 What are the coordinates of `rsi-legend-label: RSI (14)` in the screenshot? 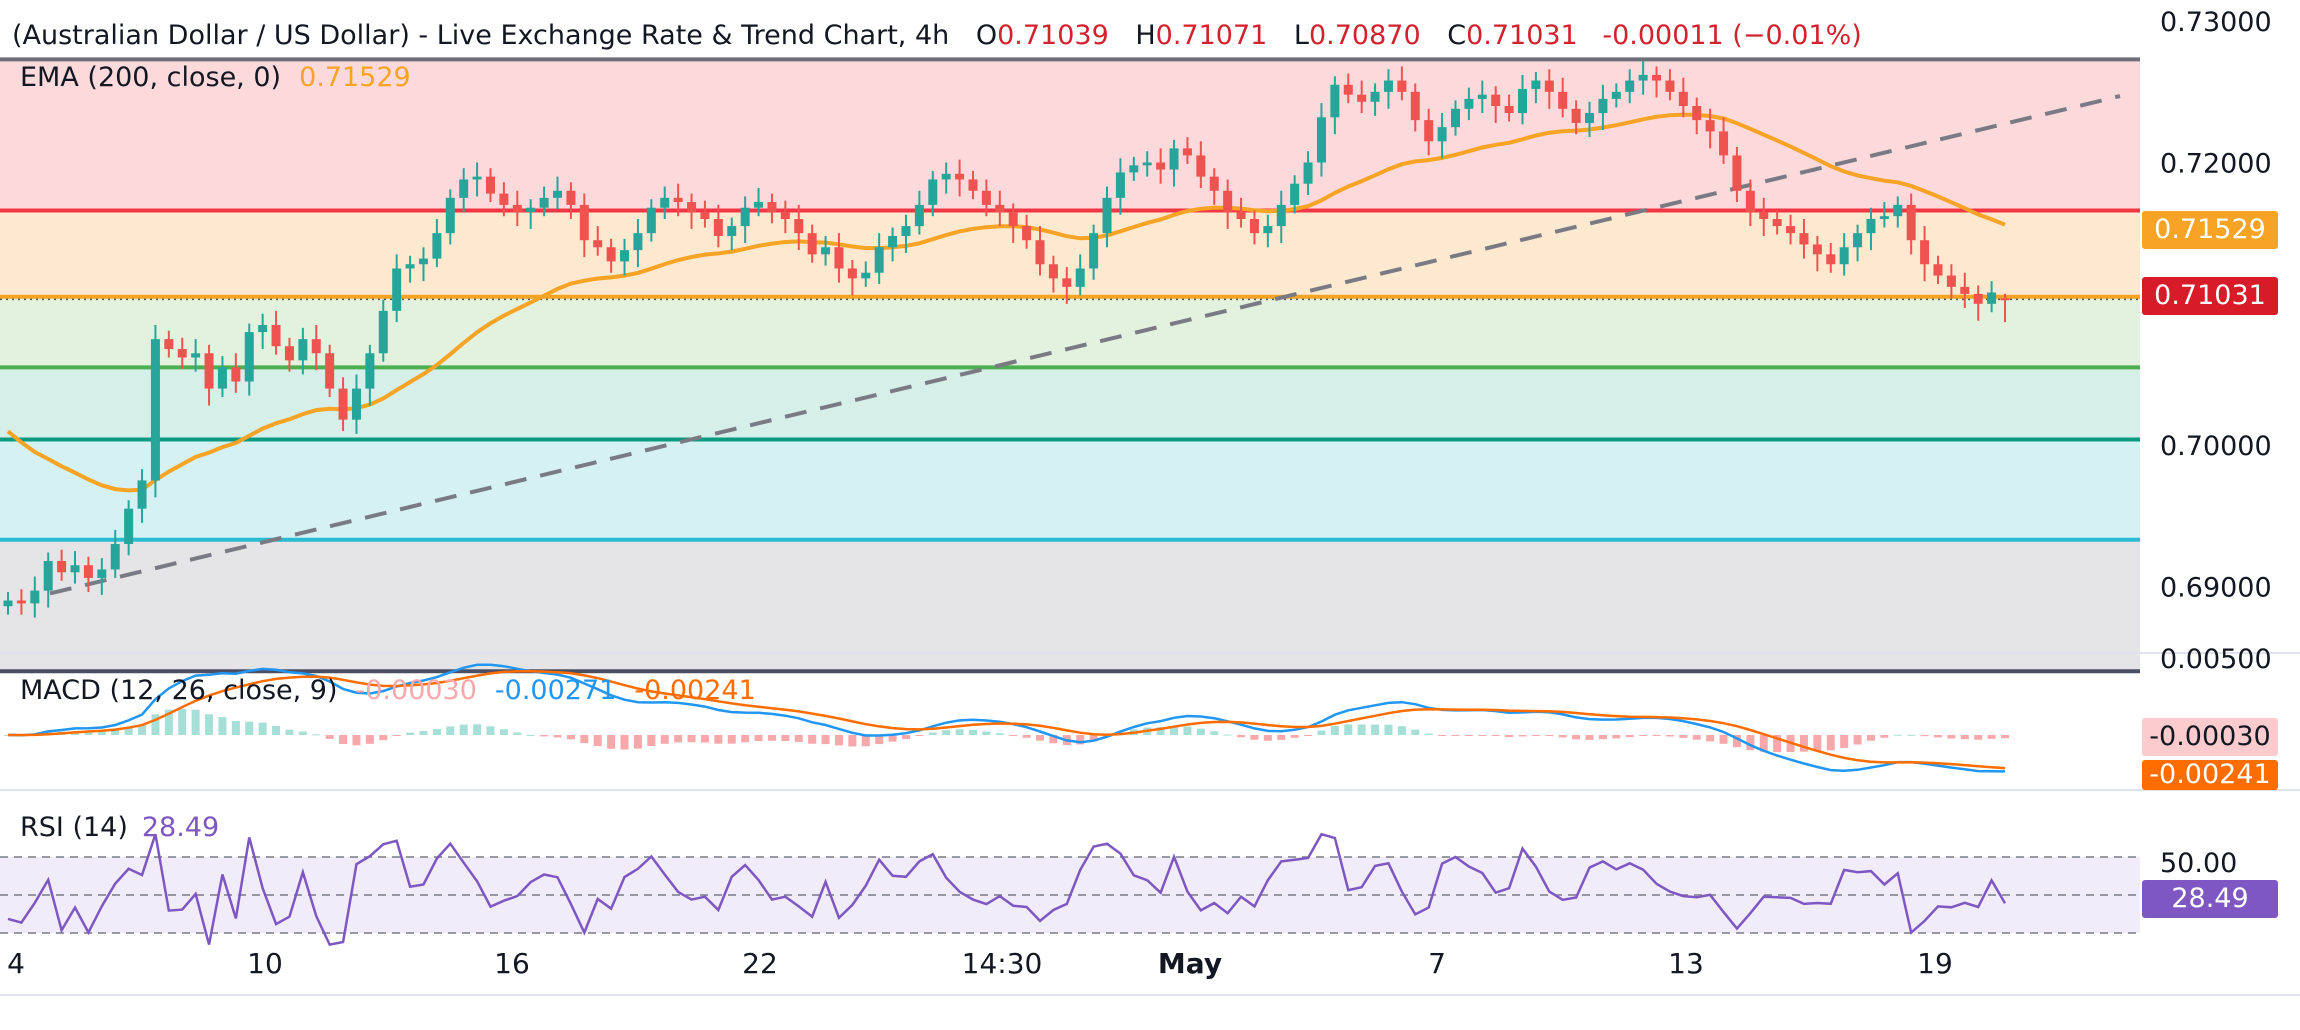 It's located at (74, 827).